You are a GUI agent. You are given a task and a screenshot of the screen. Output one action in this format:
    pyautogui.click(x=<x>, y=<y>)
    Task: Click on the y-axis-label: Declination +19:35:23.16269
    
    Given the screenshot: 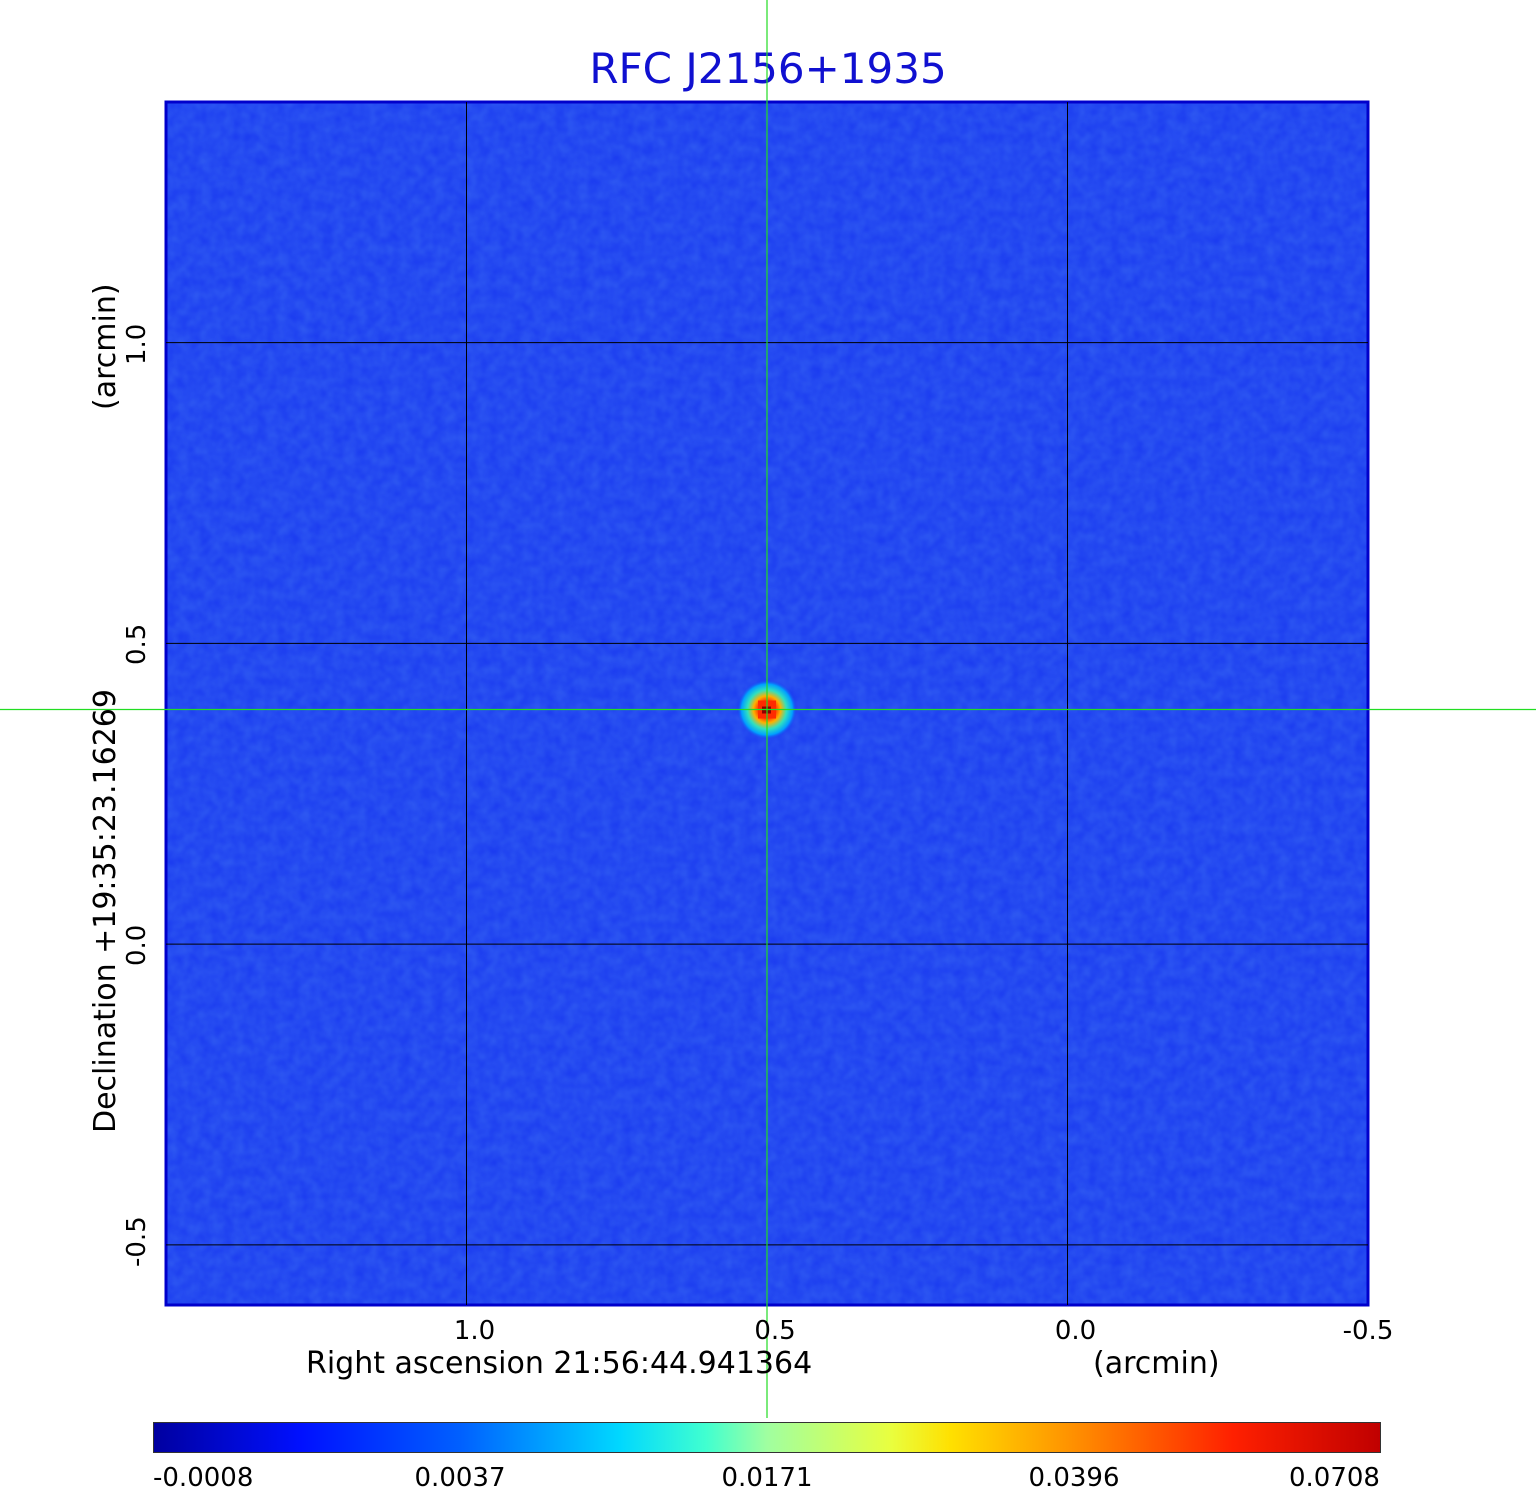 What is the action you would take?
    pyautogui.click(x=105, y=911)
    